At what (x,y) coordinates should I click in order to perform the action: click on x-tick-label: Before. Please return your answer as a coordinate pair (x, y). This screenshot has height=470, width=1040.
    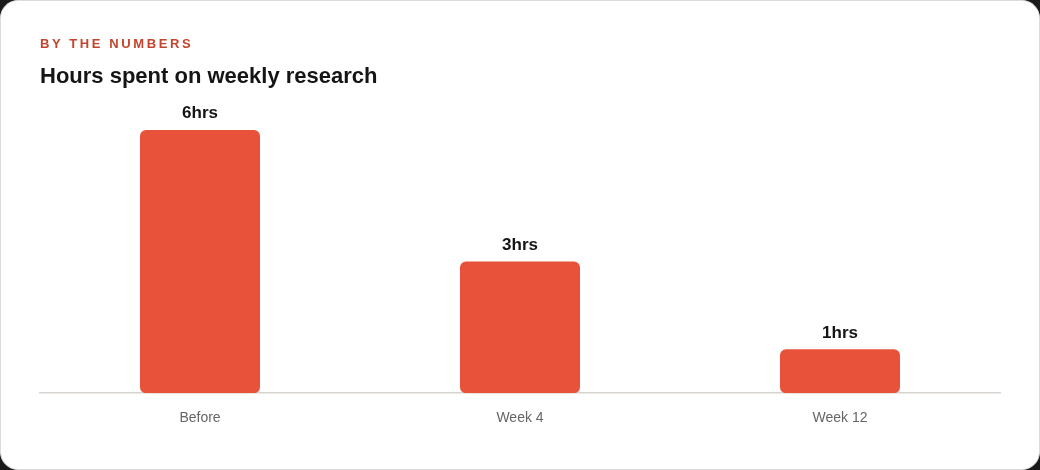
    Looking at the image, I should click on (200, 417).